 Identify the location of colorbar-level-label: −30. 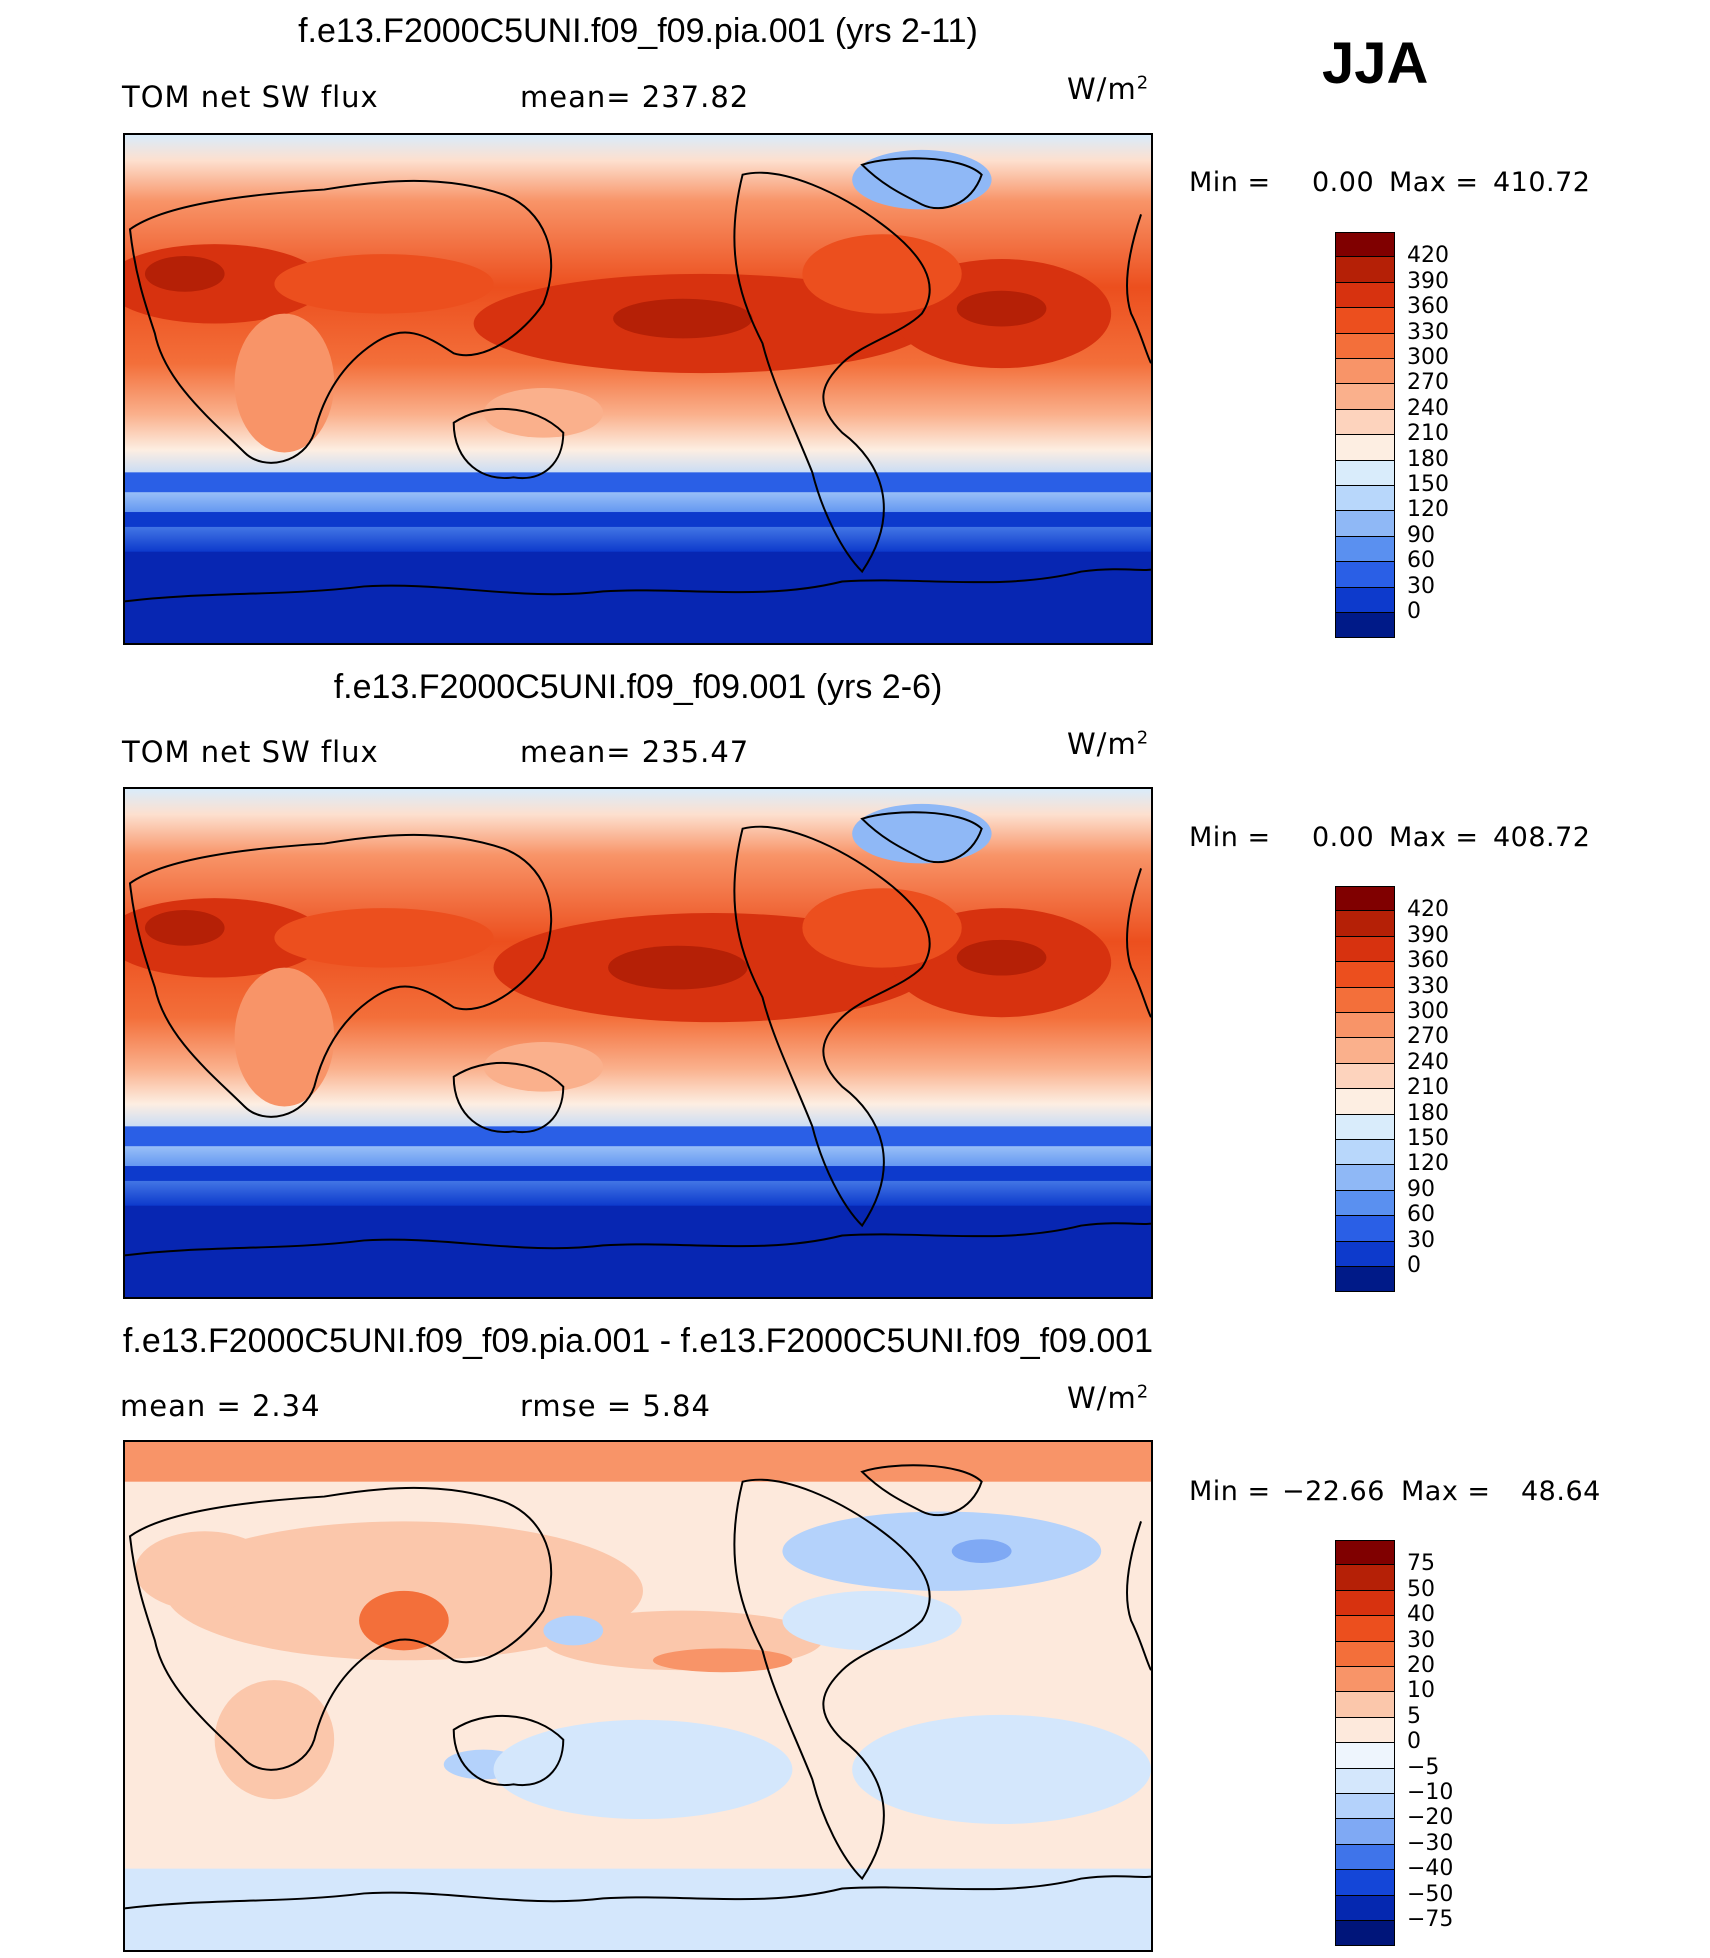
(1430, 1843).